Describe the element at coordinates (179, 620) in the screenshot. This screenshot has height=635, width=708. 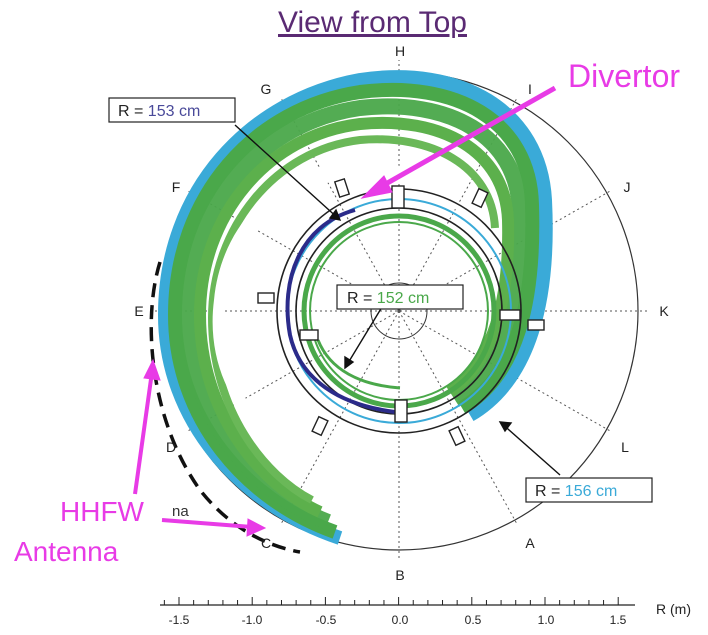
I see `r-axis-tick: -1.5` at that location.